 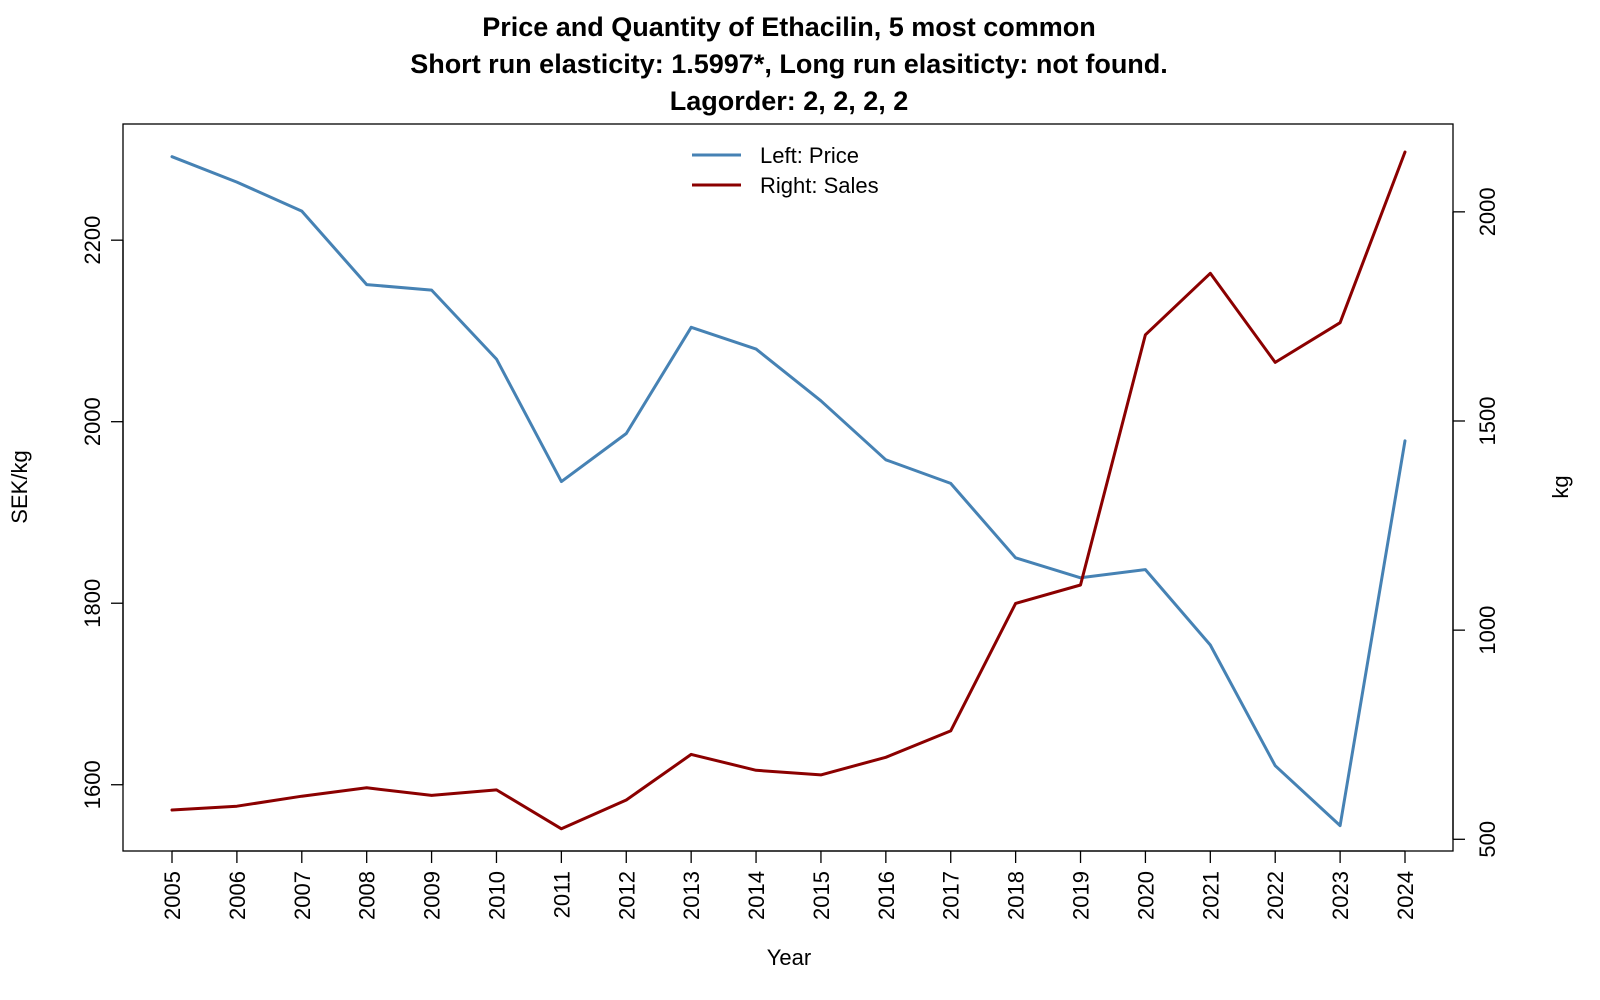 I want to click on x-tick-label-2018: 2018, so click(x=1016, y=895).